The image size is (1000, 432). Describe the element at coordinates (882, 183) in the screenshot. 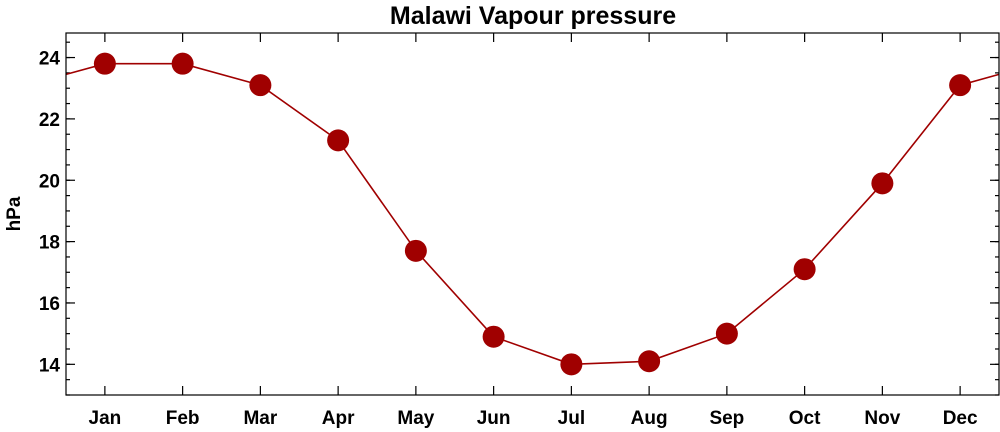

I see `data-point-nov` at that location.